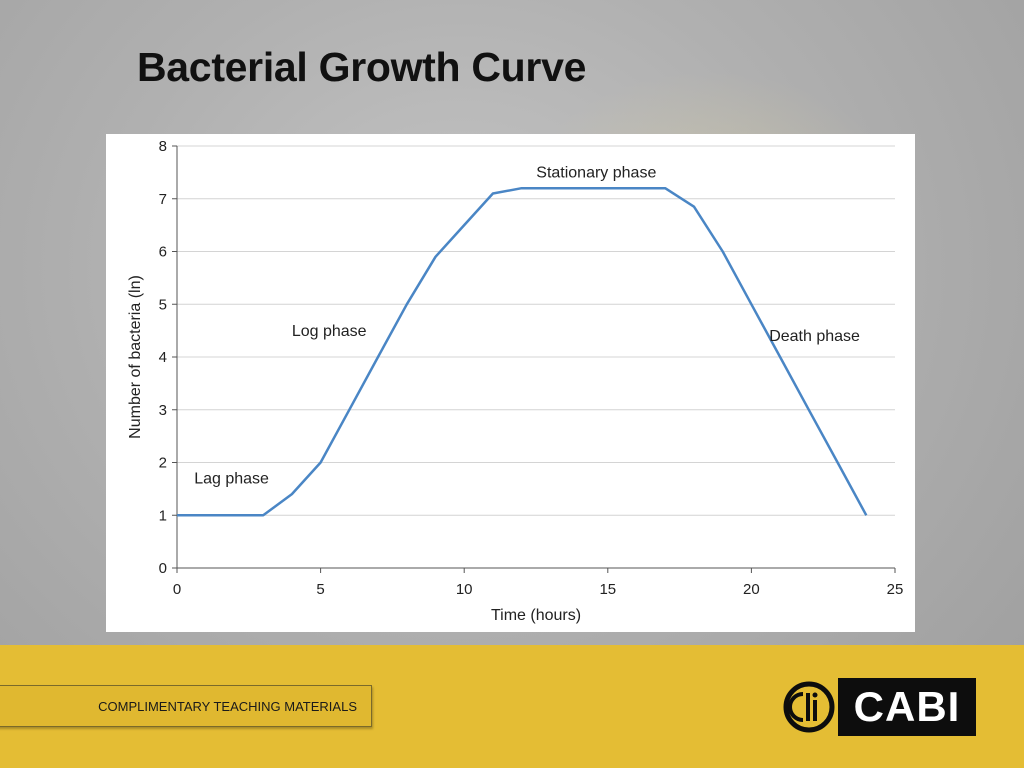 The image size is (1024, 768). I want to click on slide-title: Bacterial Growth Curve, so click(362, 67).